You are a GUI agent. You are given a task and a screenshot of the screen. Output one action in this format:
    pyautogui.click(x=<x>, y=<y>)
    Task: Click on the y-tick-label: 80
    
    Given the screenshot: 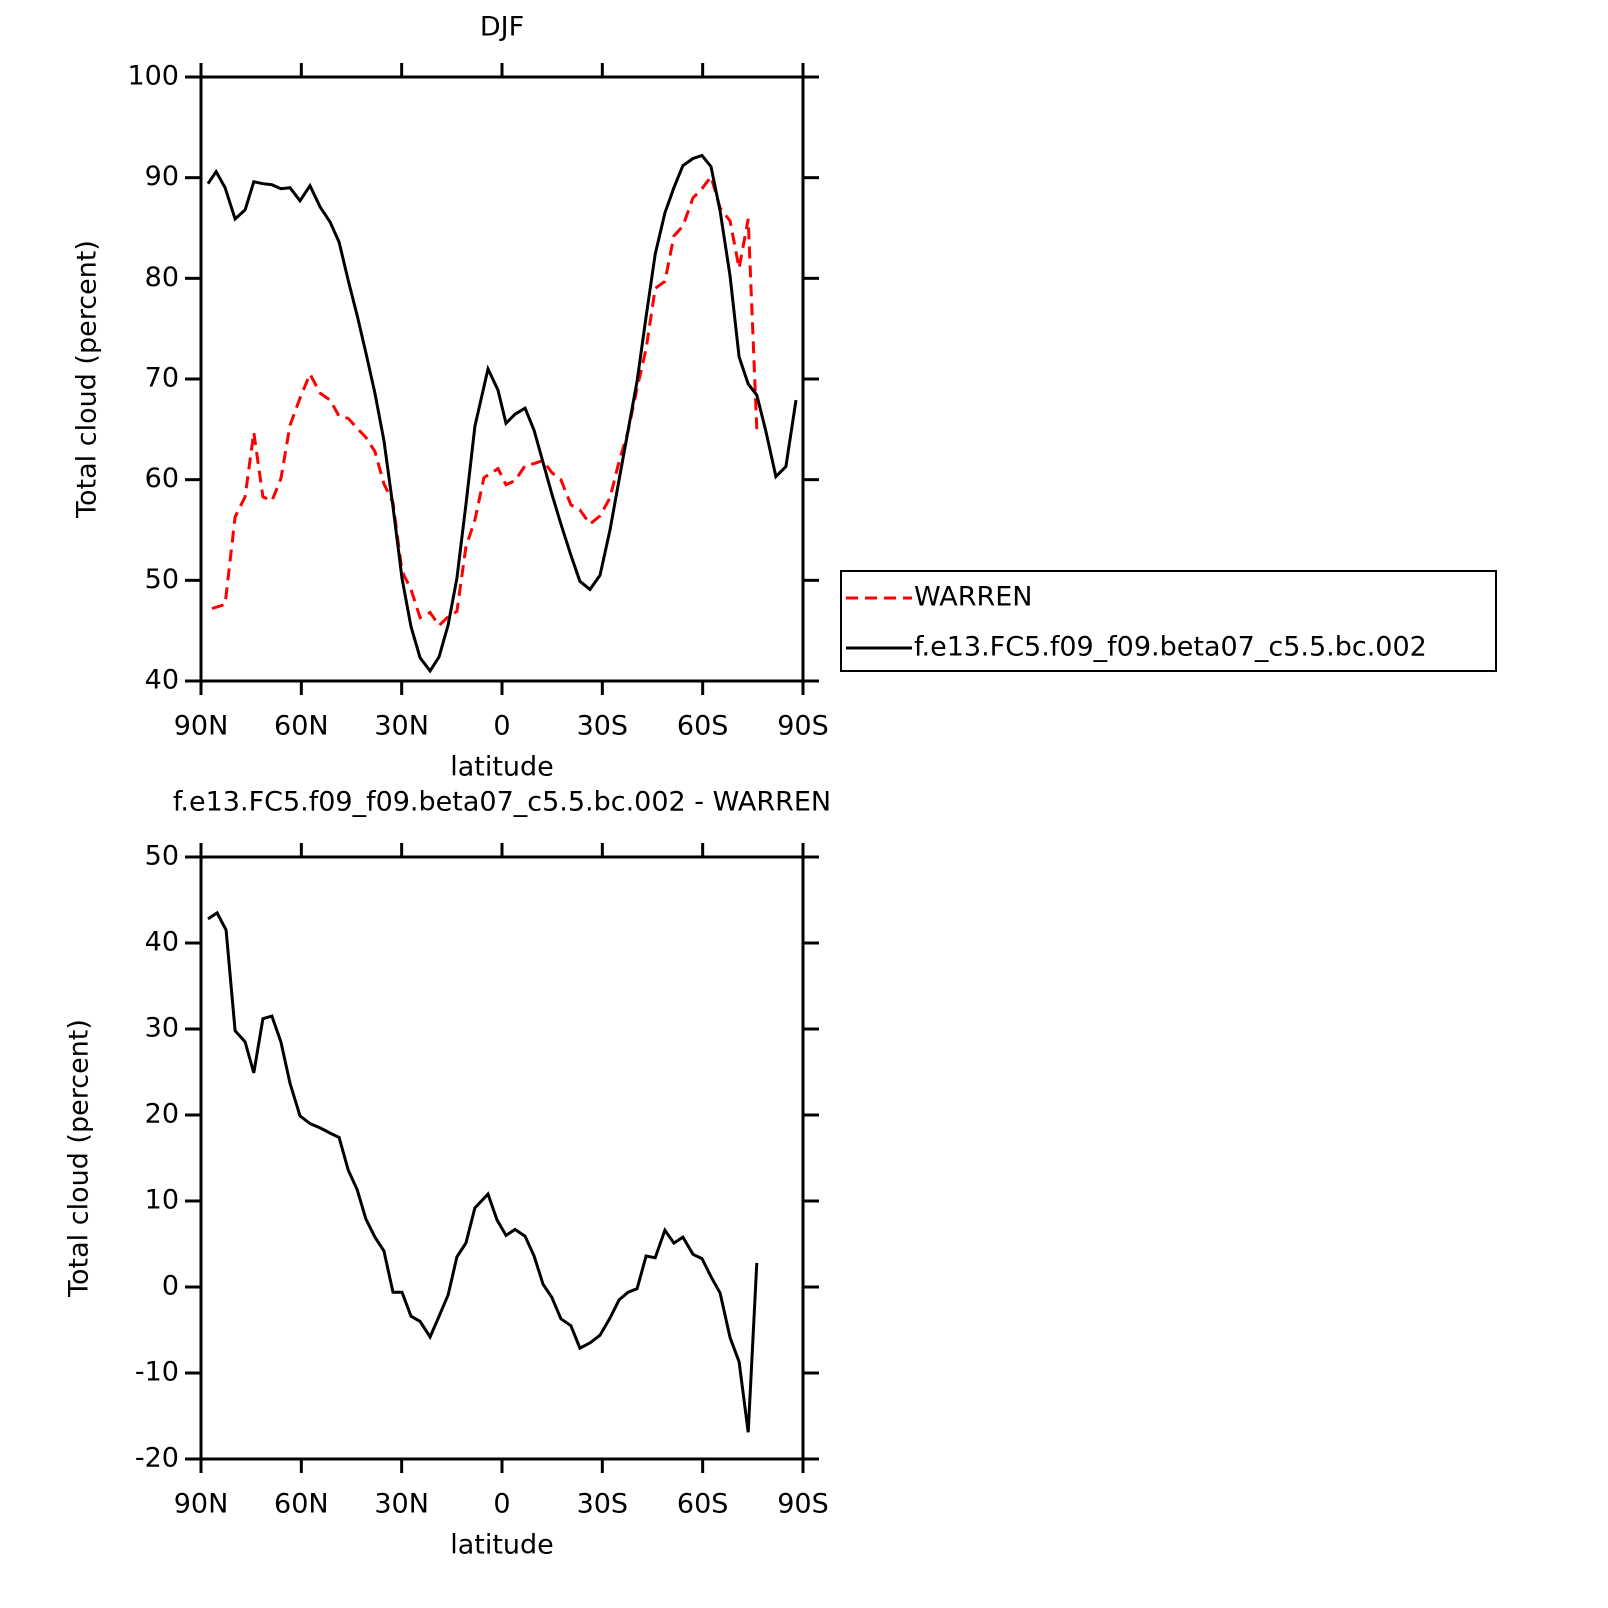 What is the action you would take?
    pyautogui.click(x=162, y=277)
    